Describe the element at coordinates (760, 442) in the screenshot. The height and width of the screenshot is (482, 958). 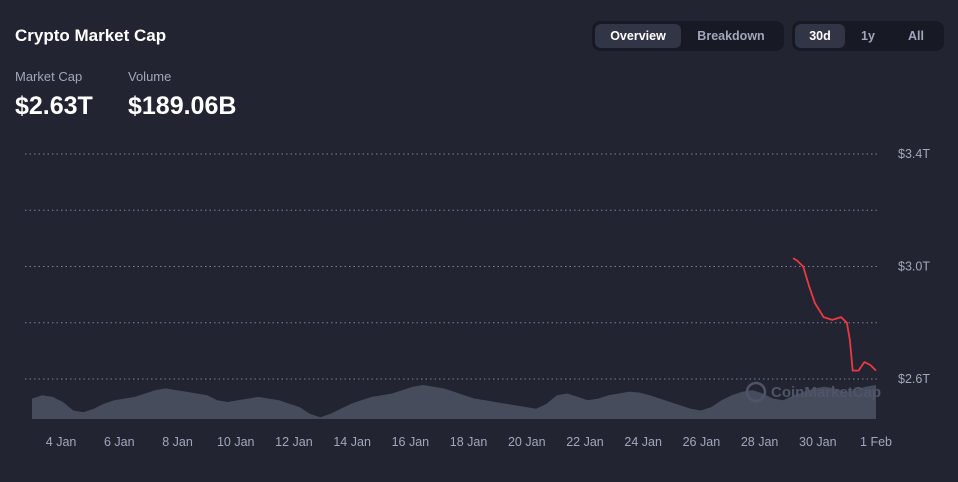
I see `x-tick-label: 28 Jan` at that location.